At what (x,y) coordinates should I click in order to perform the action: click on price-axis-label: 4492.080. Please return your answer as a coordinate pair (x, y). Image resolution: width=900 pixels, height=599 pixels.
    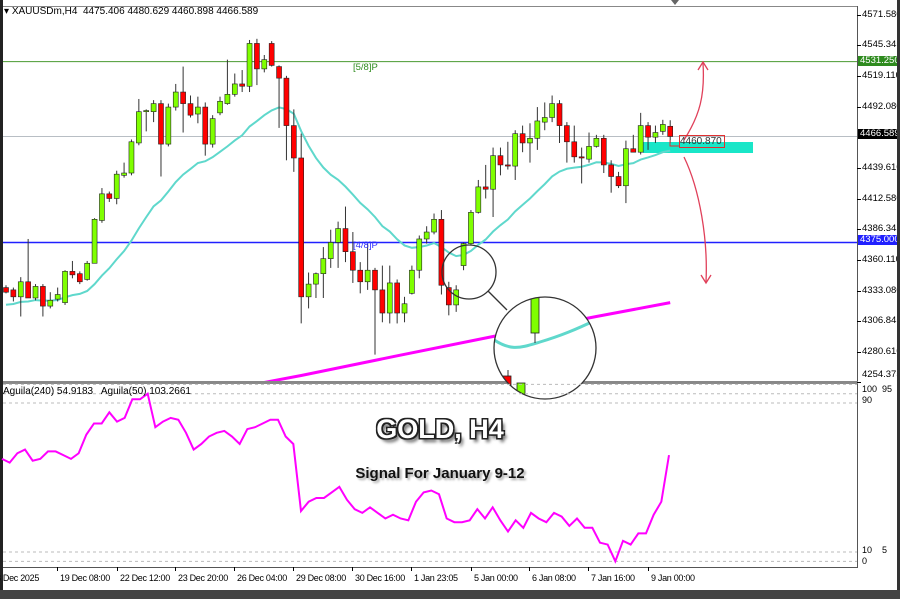
    Looking at the image, I should click on (879, 106).